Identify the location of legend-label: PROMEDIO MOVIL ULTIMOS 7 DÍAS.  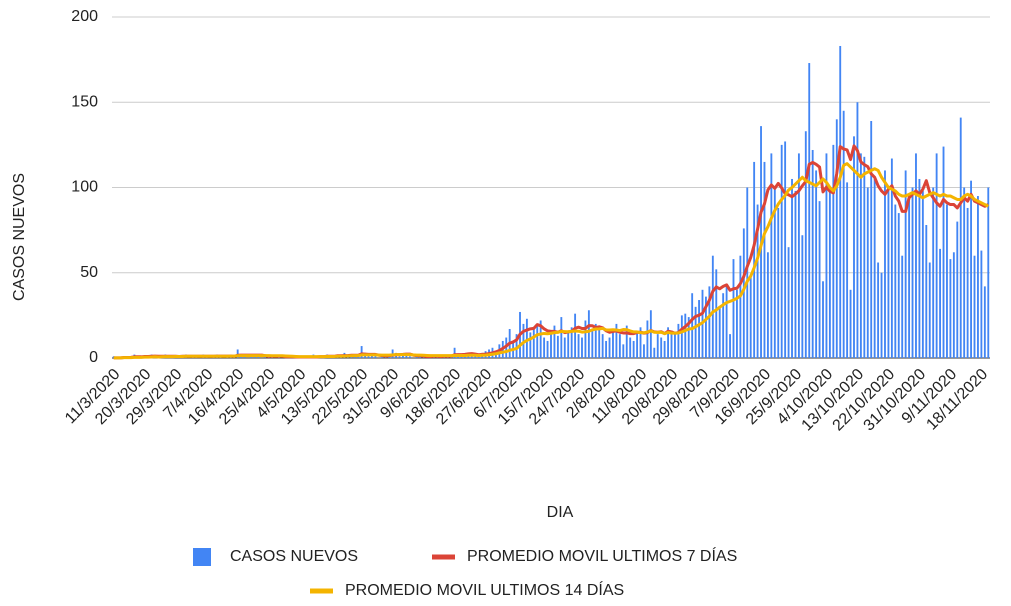
(602, 555).